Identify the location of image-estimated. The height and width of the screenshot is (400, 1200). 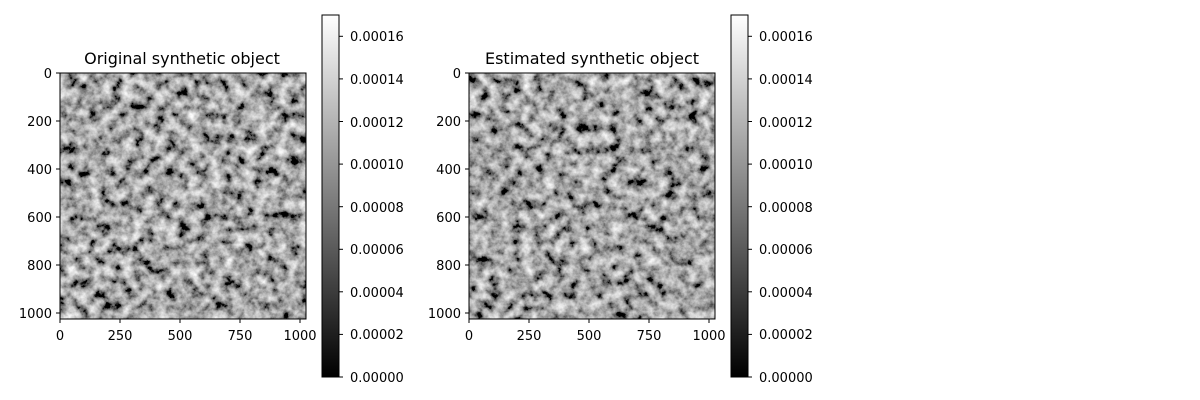
(592, 196).